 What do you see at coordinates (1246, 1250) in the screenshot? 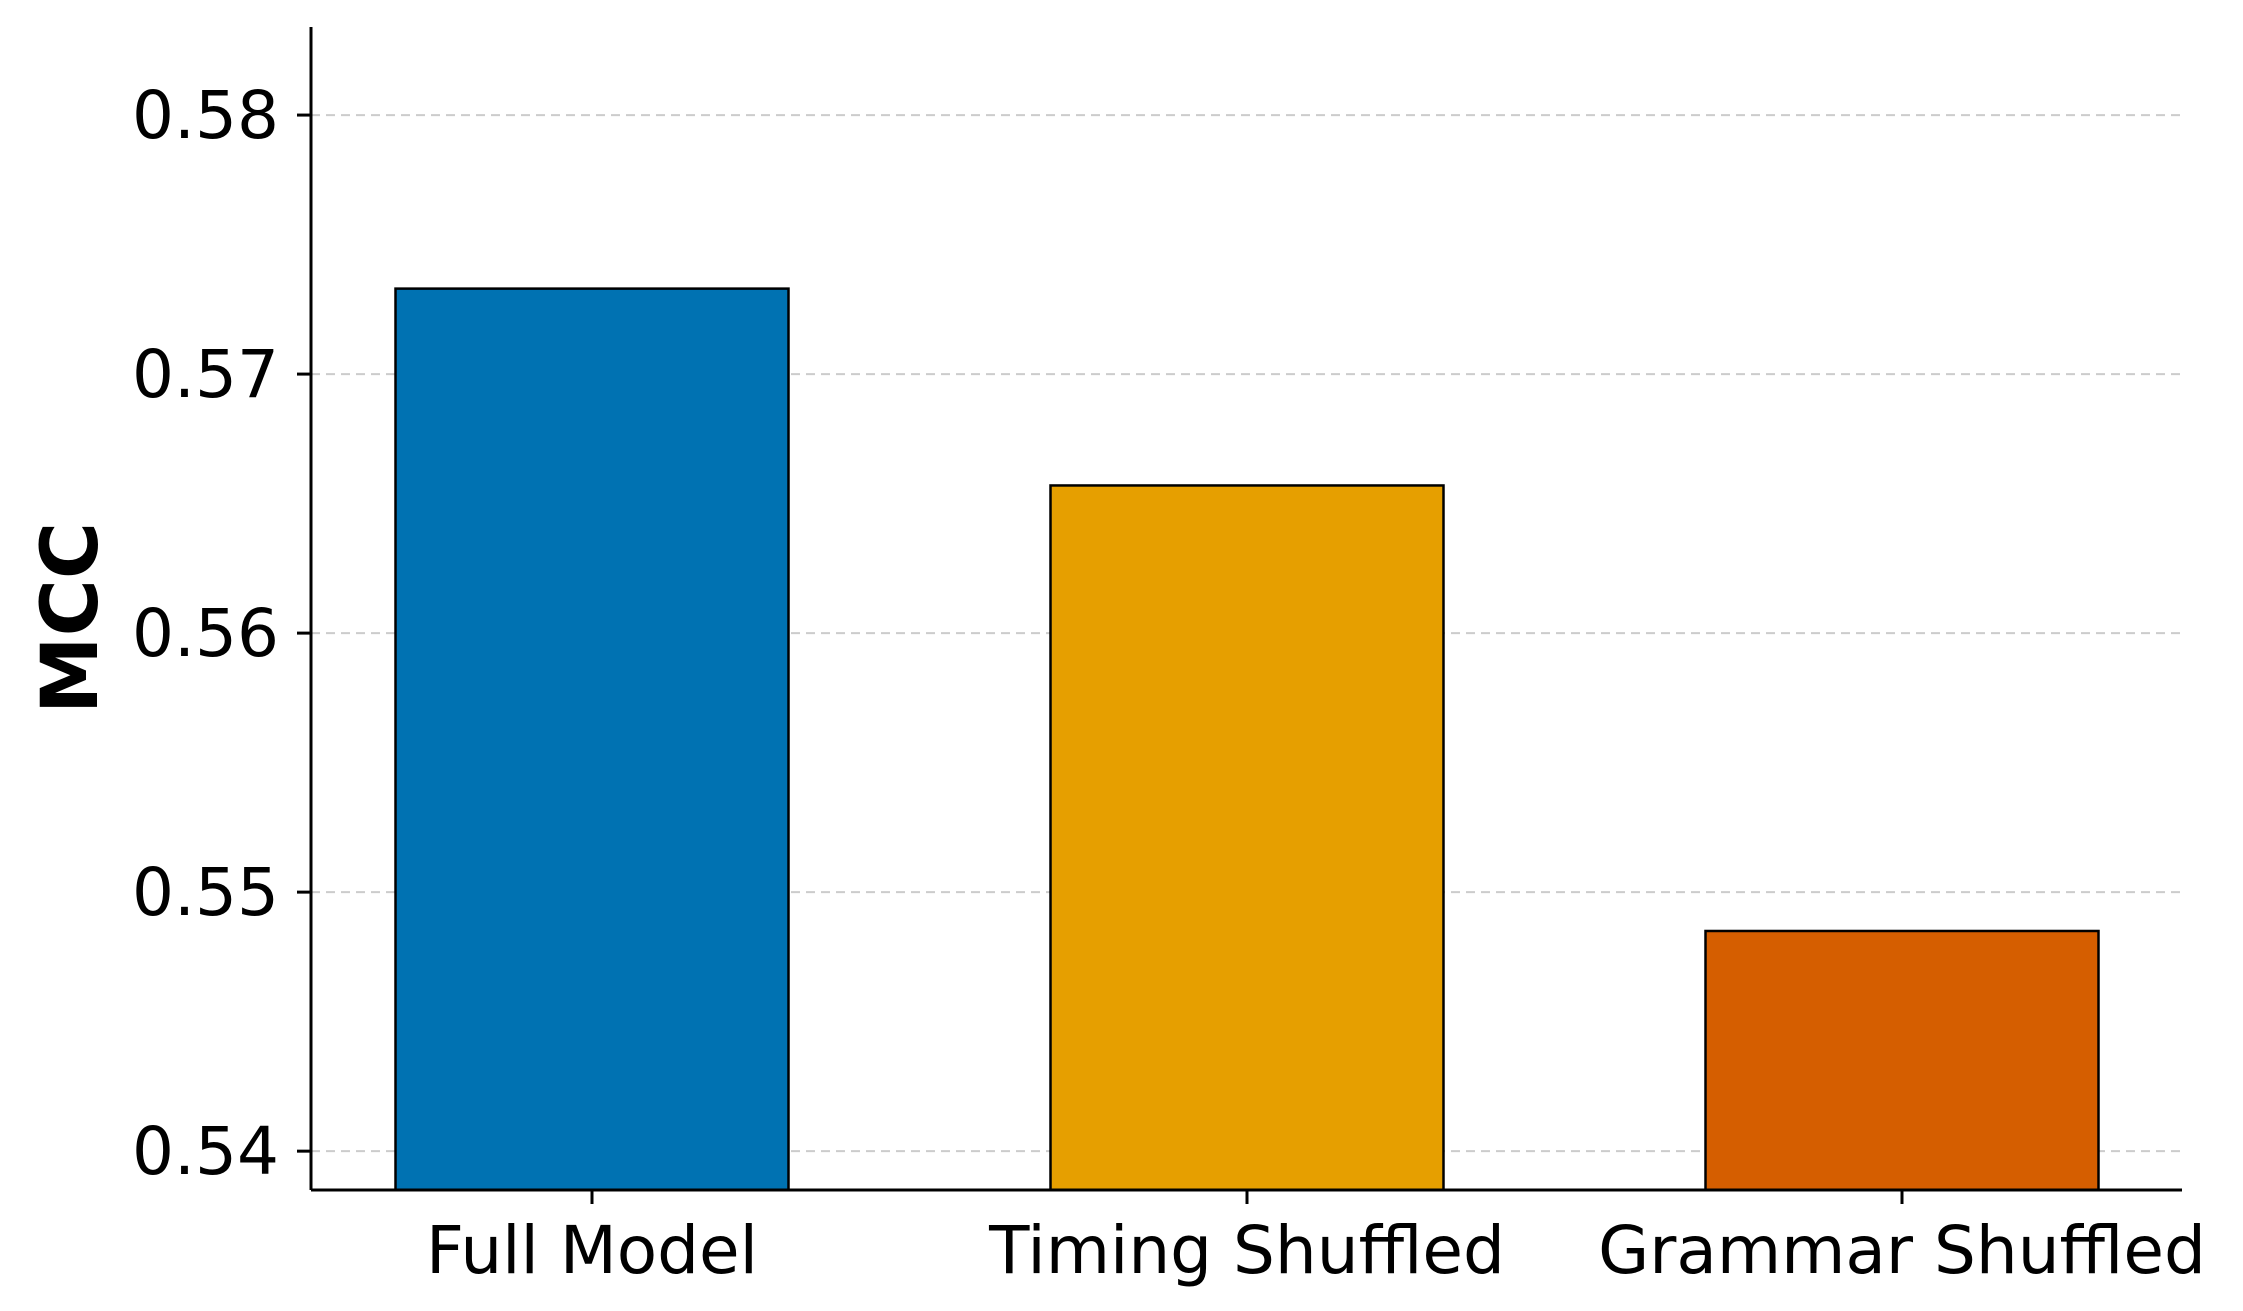
I see `x-tick-label: Timing Shuffled` at bounding box center [1246, 1250].